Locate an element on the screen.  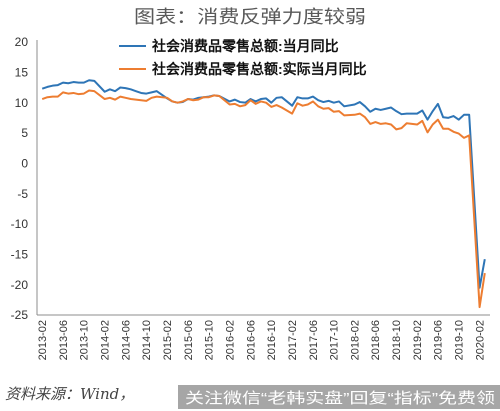
x-tick-label: 2020-02 is located at coordinates (480, 340).